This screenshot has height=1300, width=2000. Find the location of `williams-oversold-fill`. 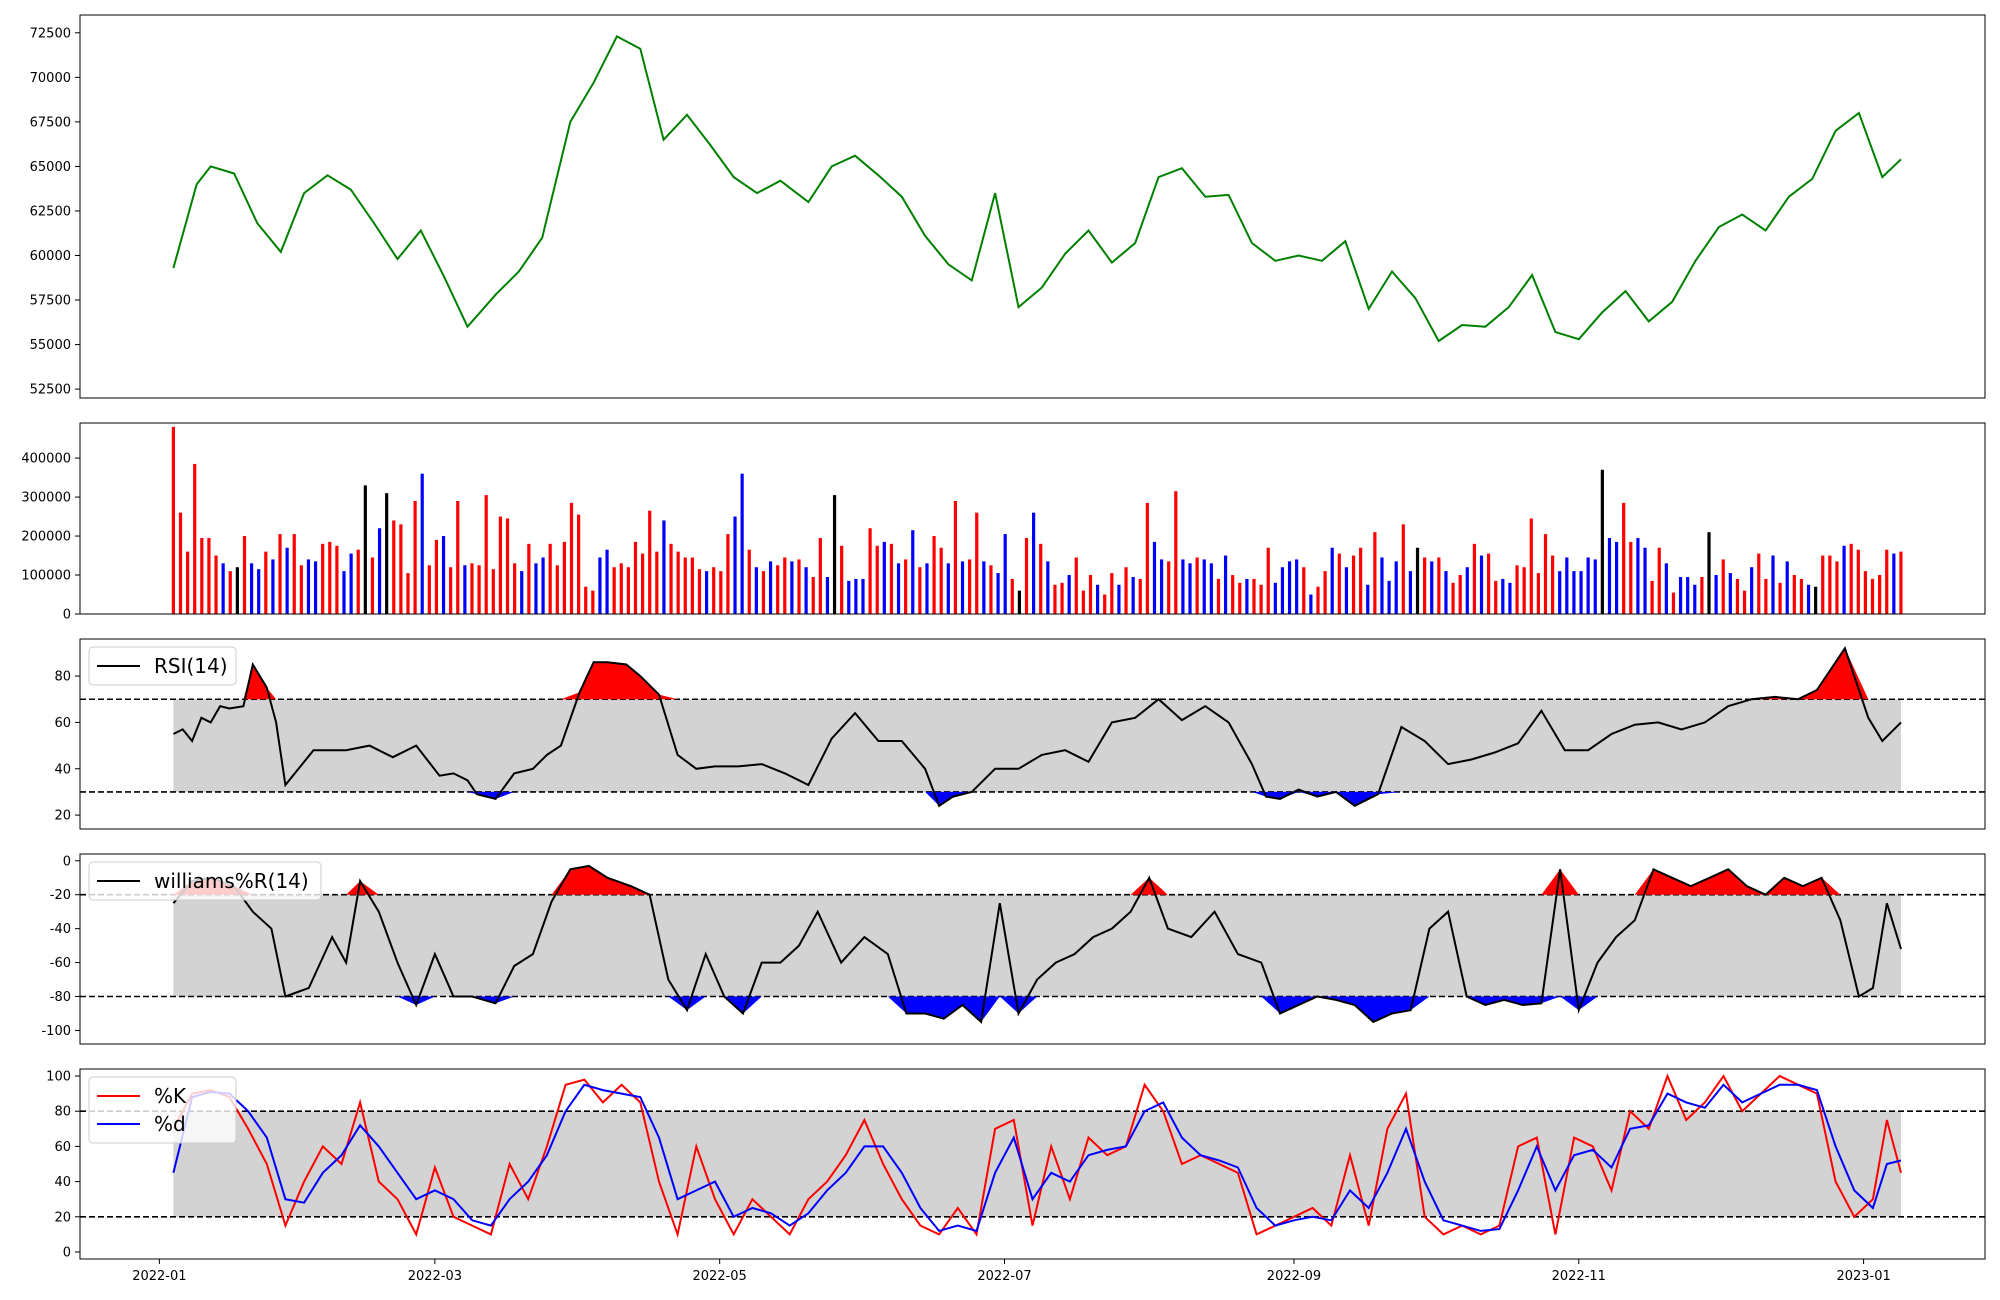

williams-oversold-fill is located at coordinates (1037, 1009).